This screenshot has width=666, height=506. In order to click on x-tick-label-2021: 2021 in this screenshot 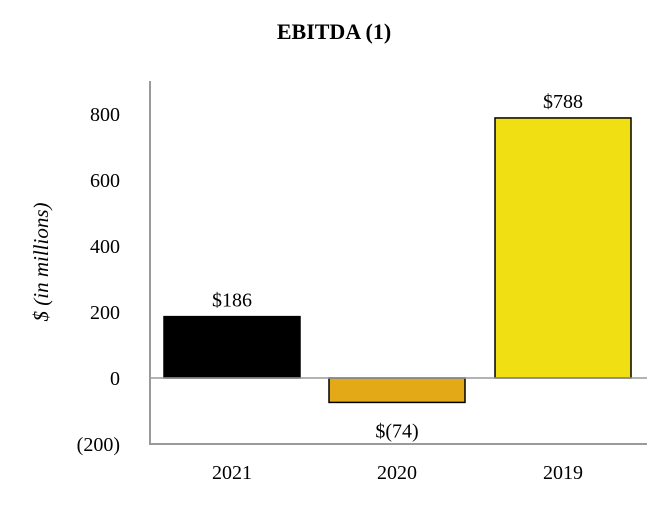, I will do `click(232, 473)`.